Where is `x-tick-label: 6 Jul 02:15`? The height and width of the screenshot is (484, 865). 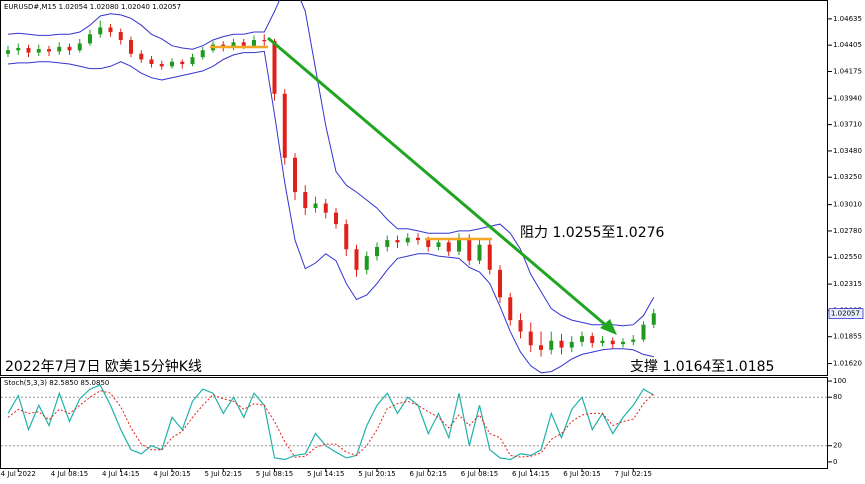 x-tick-label: 6 Jul 02:15 is located at coordinates (428, 474).